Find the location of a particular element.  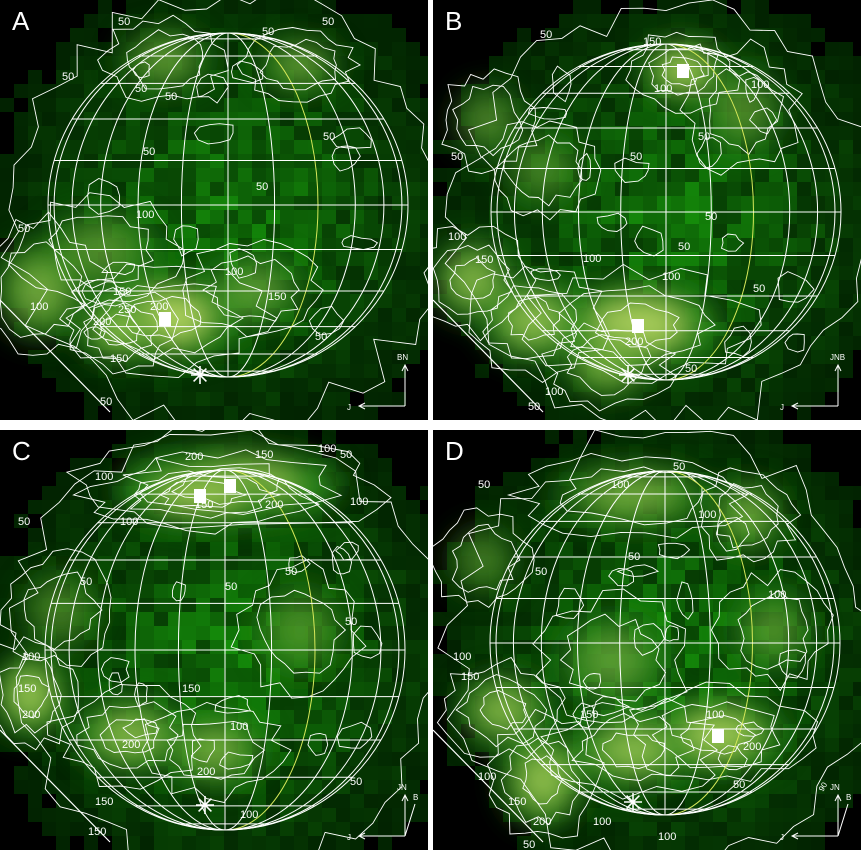

contour-label: 100 is located at coordinates (327, 449).